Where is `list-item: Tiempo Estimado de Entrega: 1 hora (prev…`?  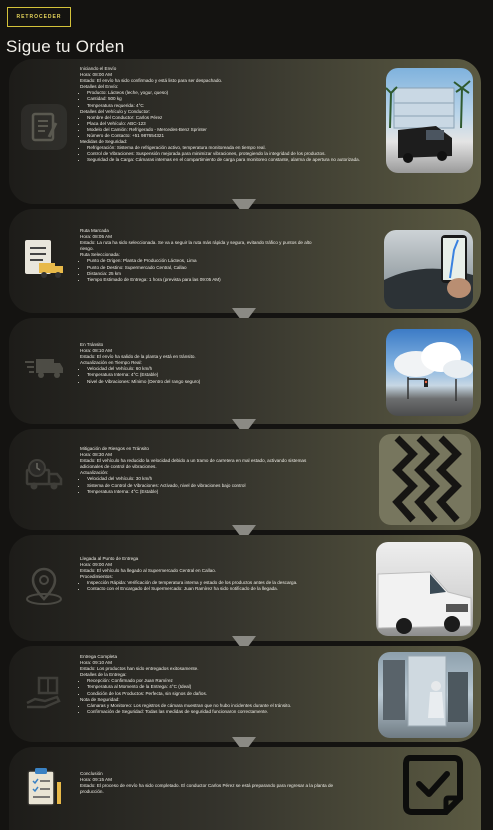
list-item: Tiempo Estimado de Entrega: 1 hora (prev… is located at coordinates (235, 280).